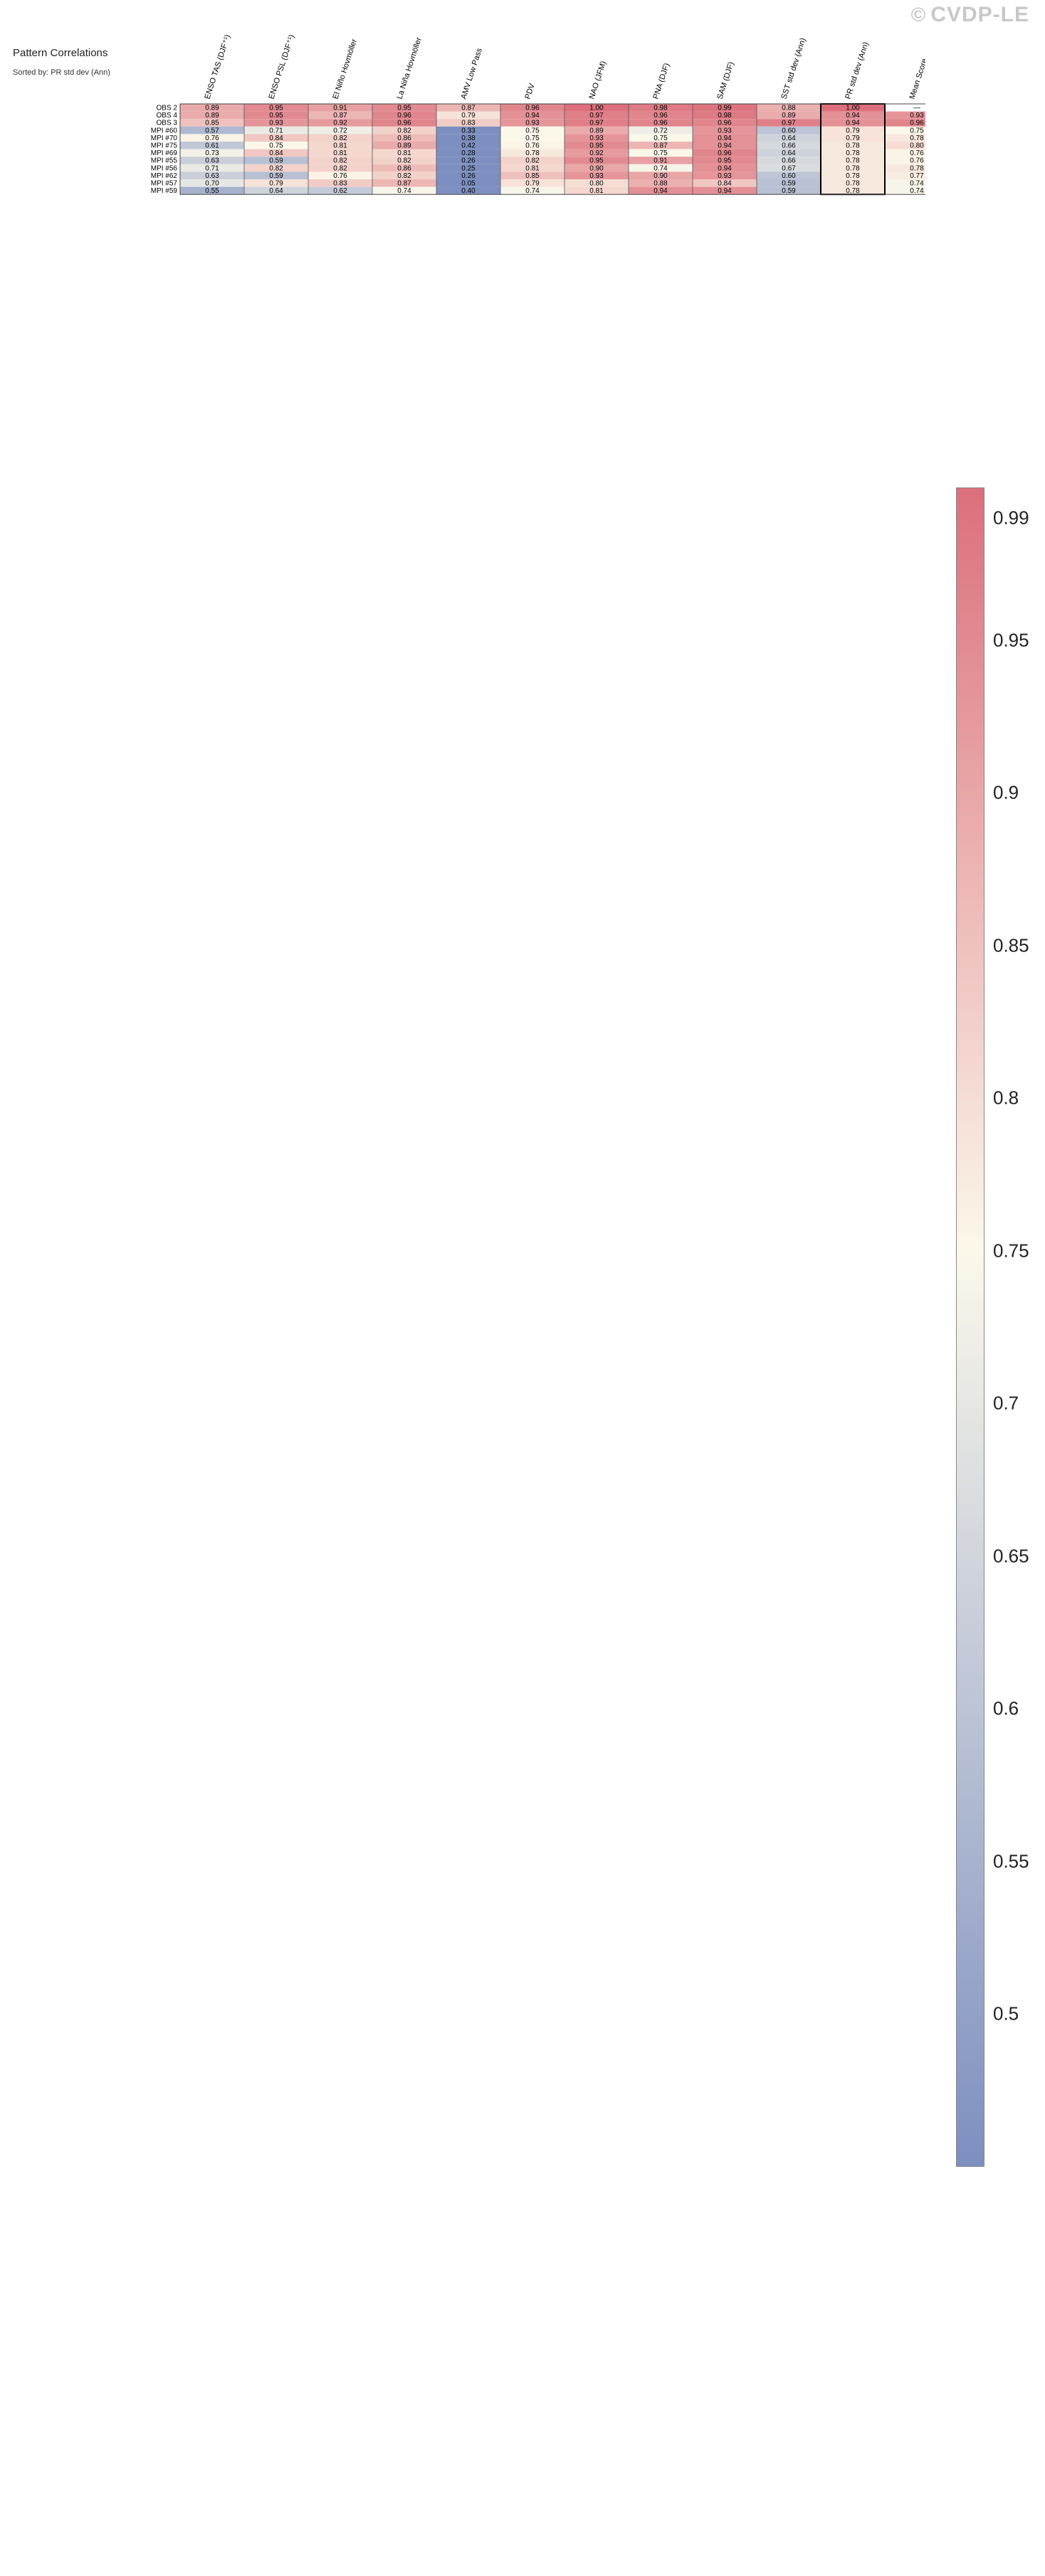 This screenshot has width=1045, height=2576. I want to click on column-header: La Niña Hovmöller, so click(409, 68).